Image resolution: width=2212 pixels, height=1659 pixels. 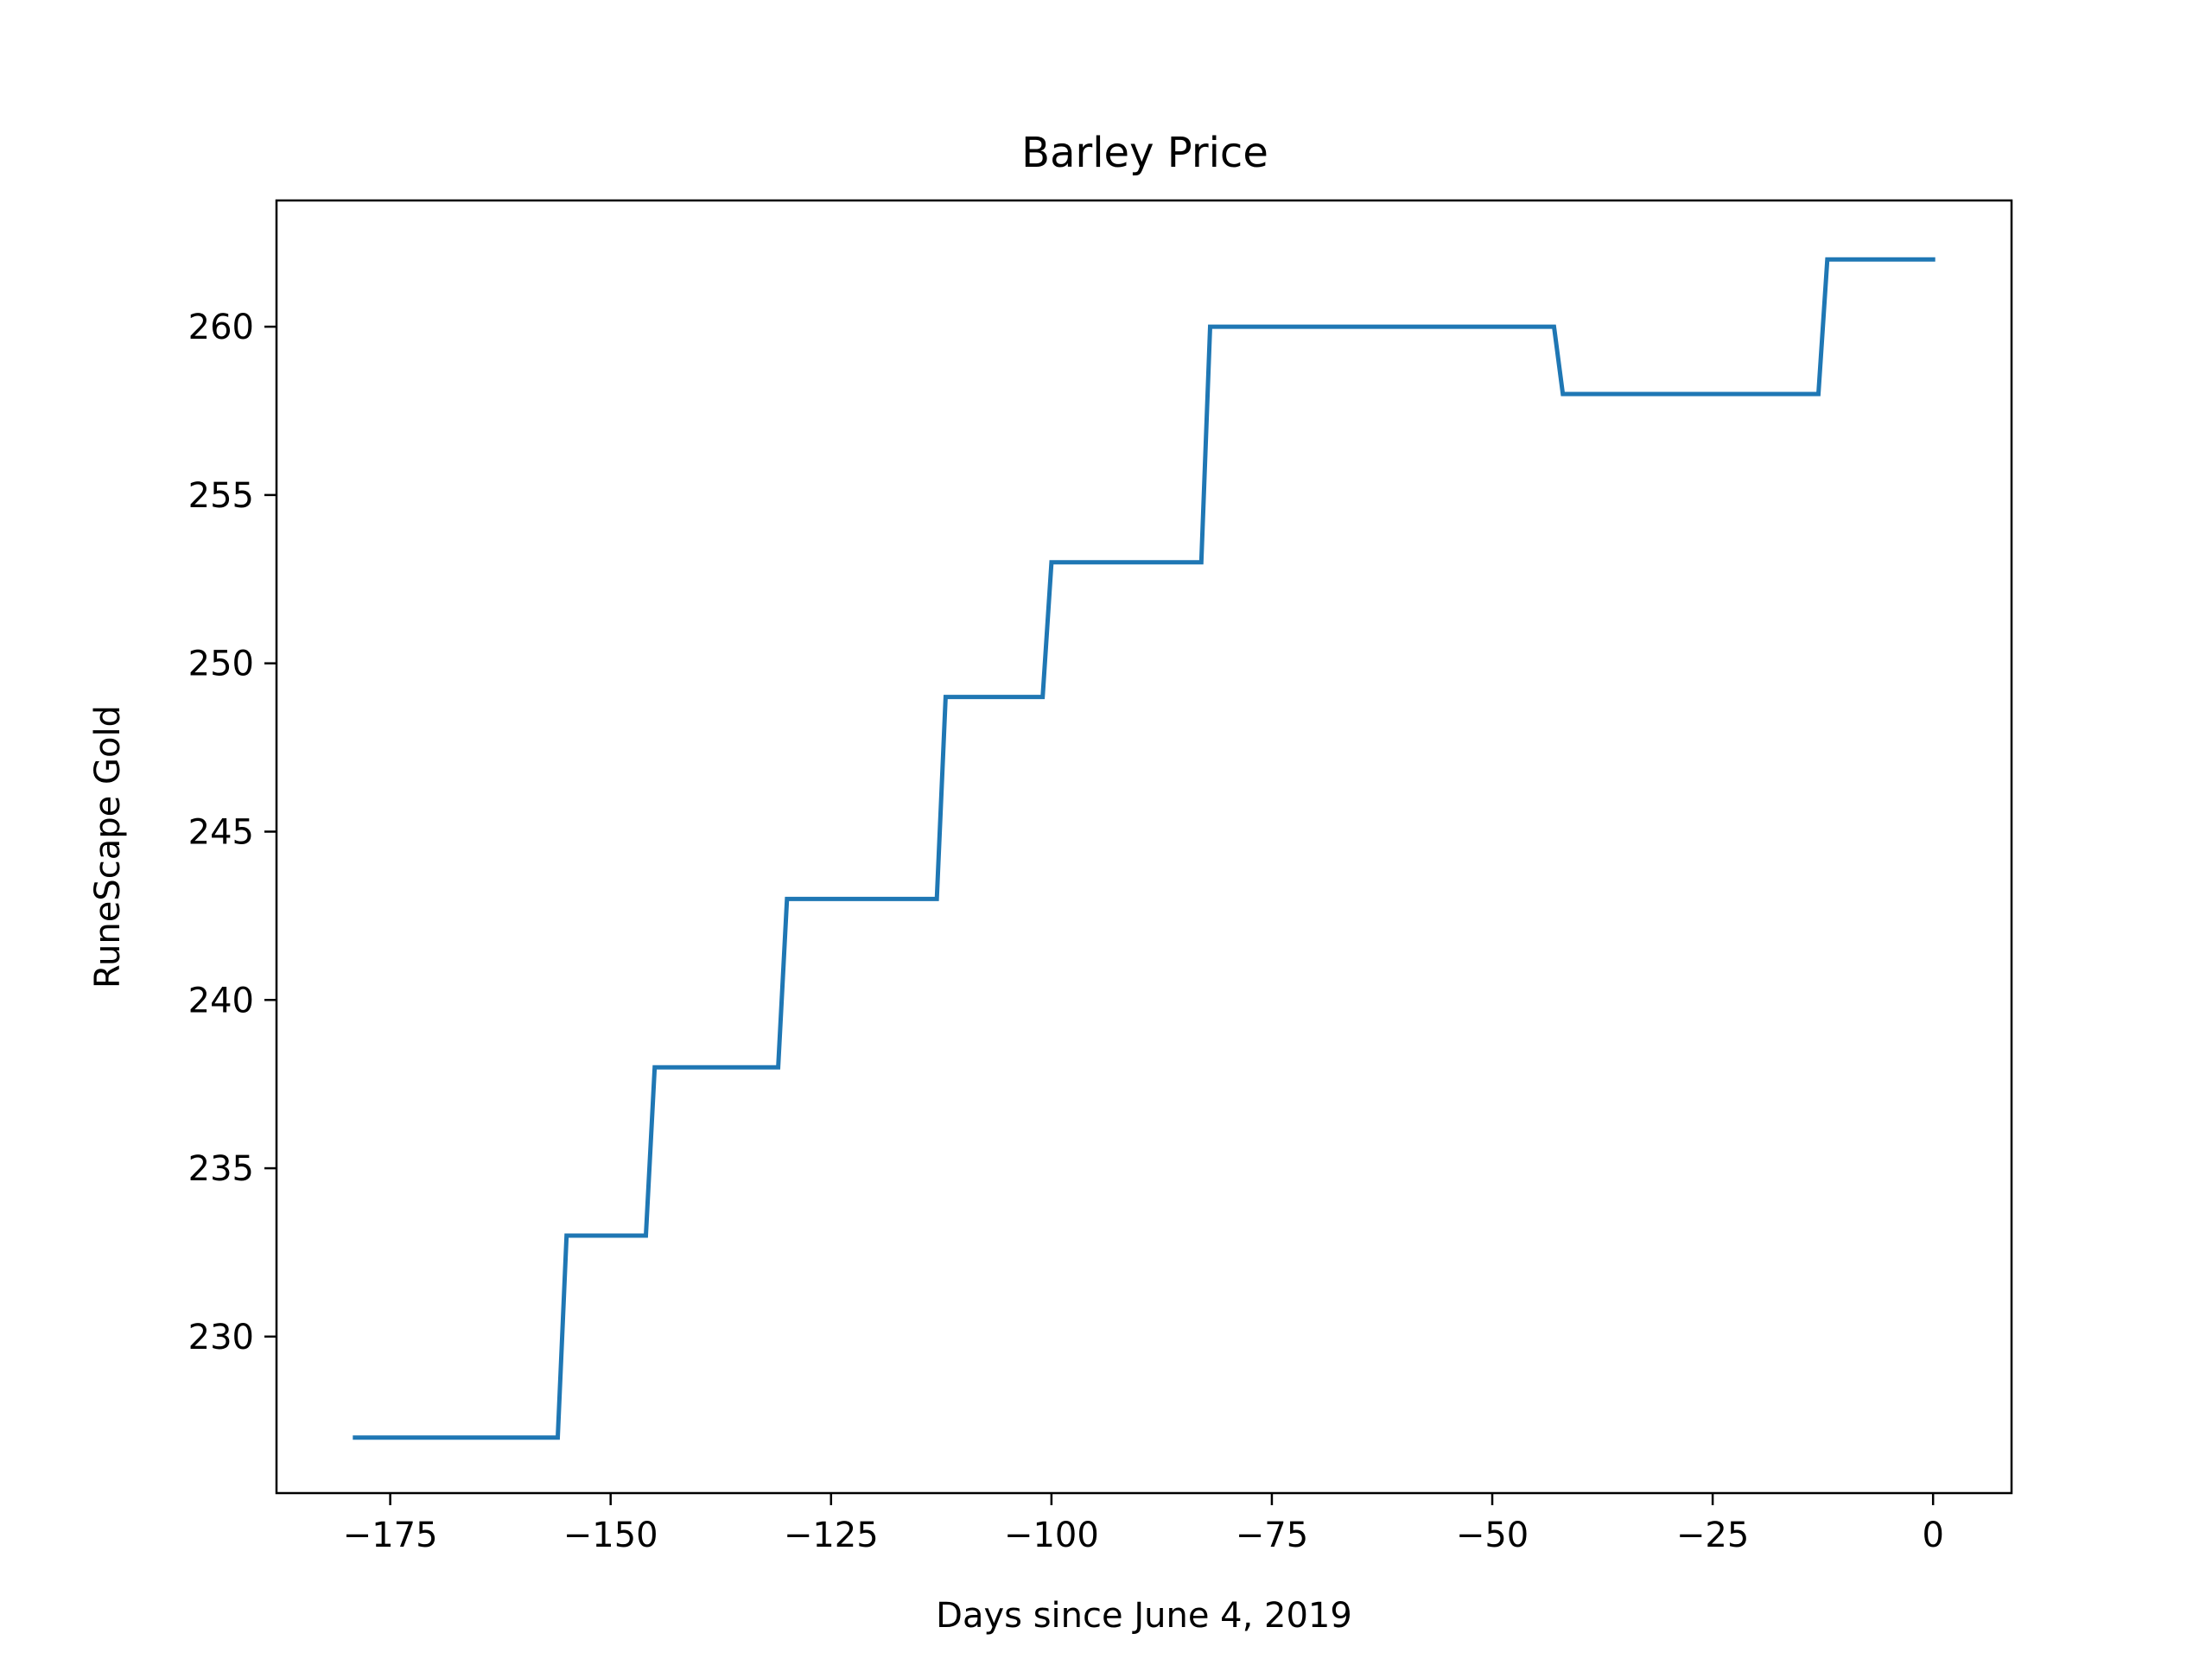 What do you see at coordinates (1144, 153) in the screenshot?
I see `chart-title: Barley Price` at bounding box center [1144, 153].